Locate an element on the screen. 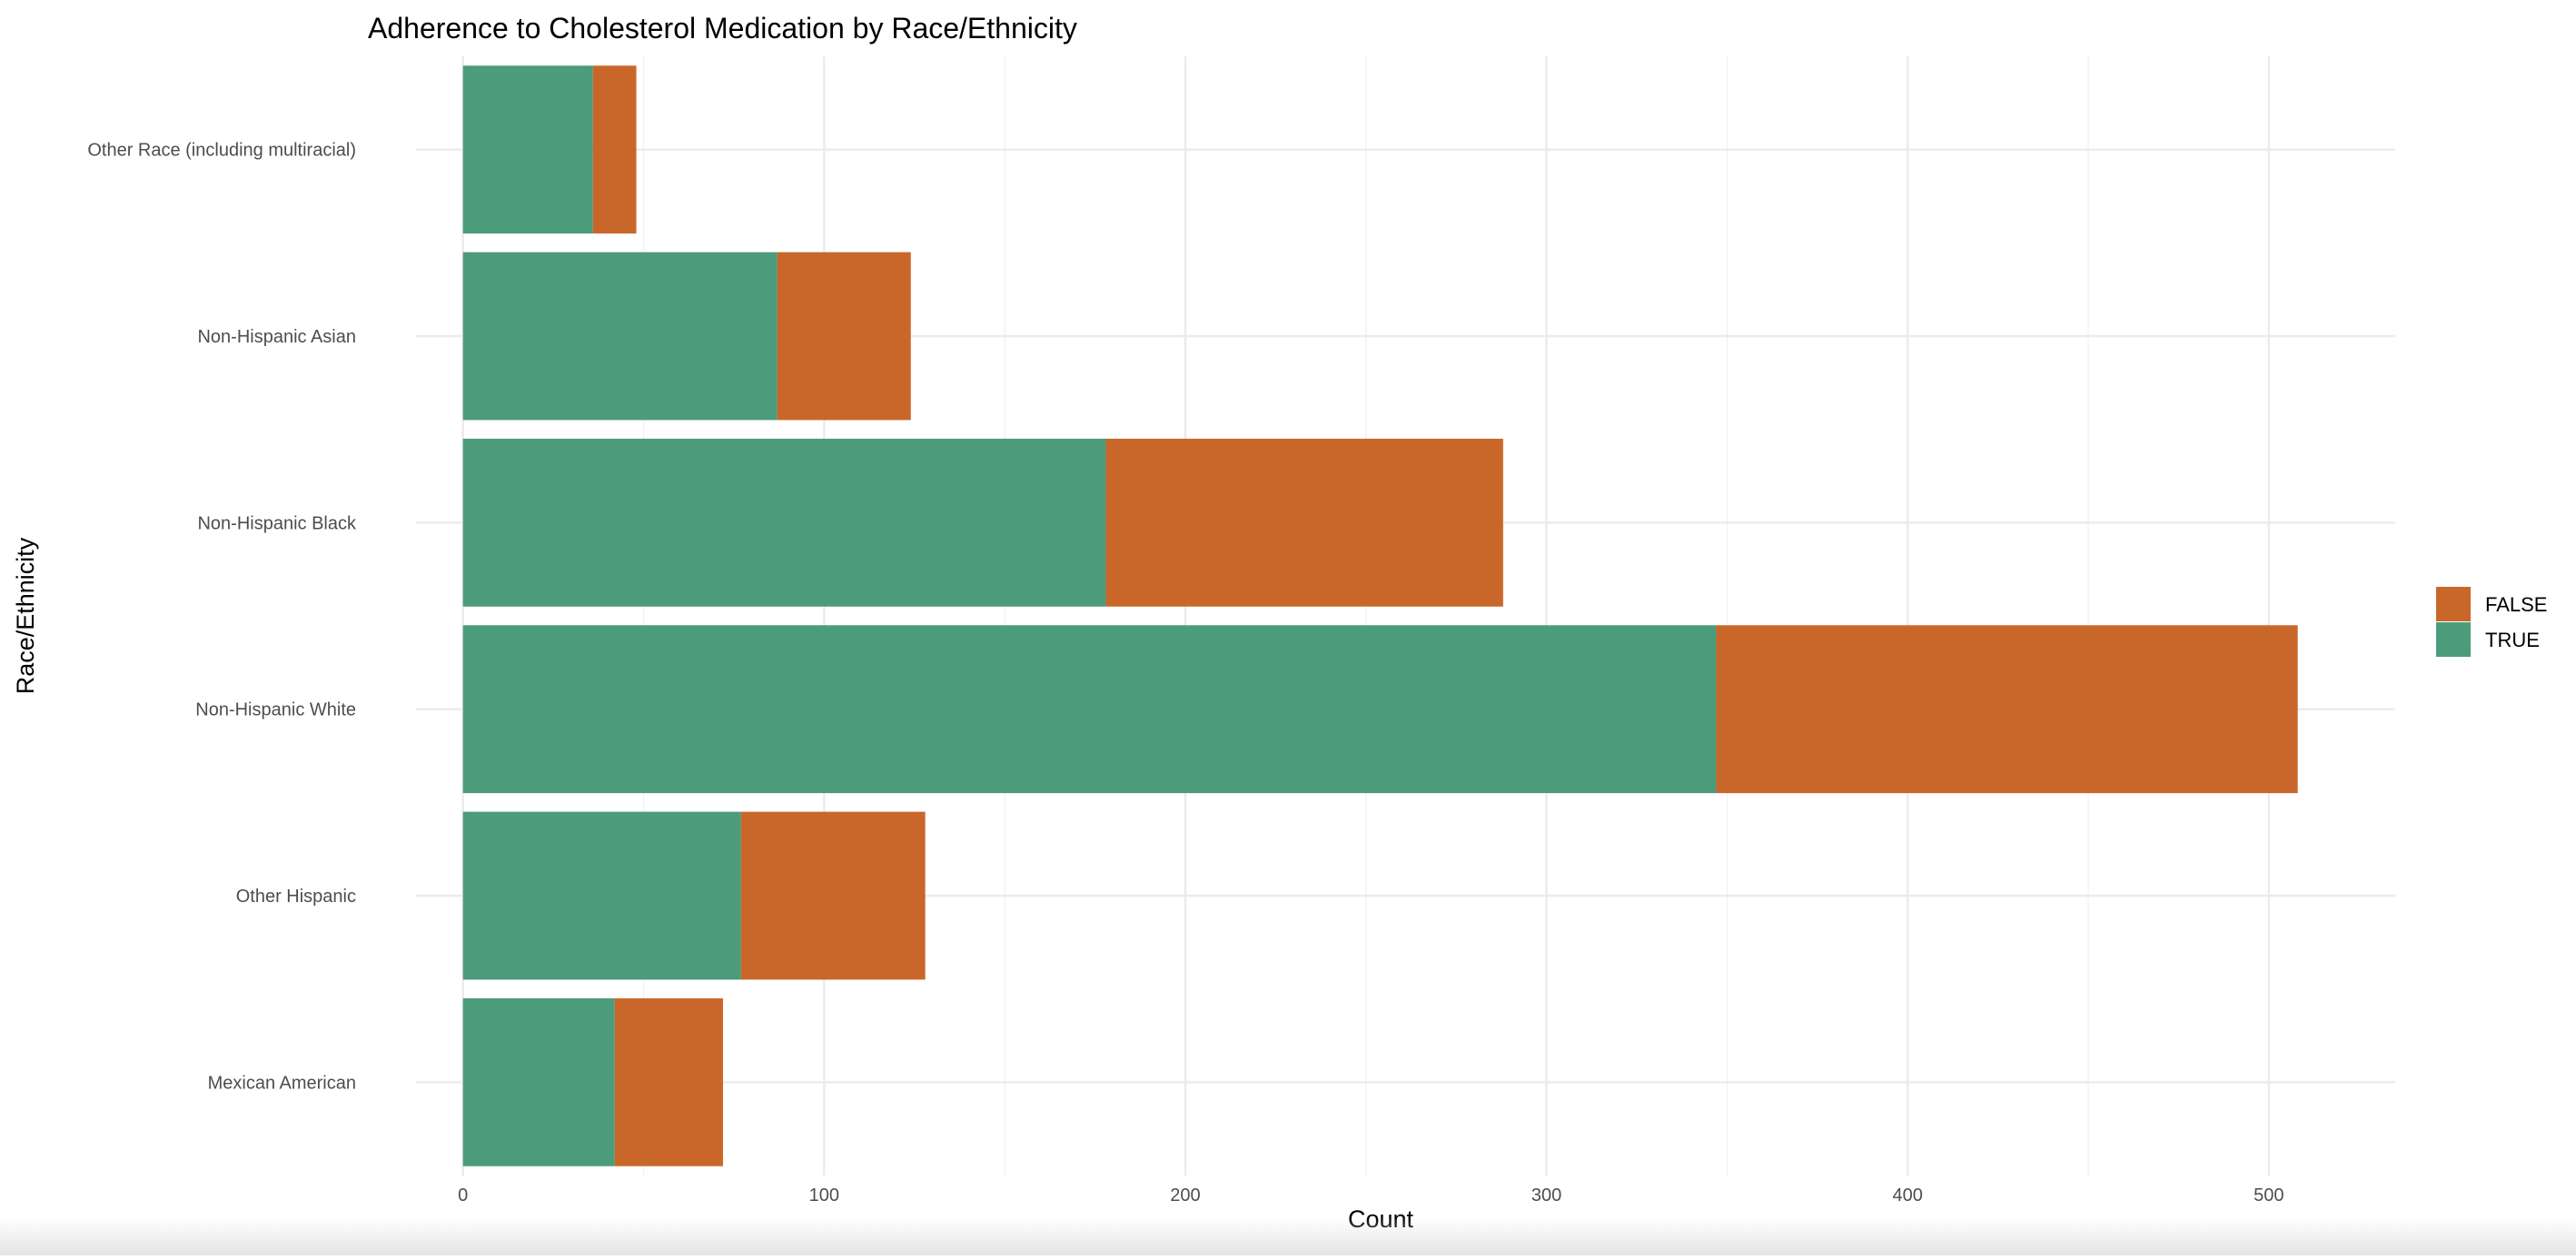  bar-false-mexican-american is located at coordinates (668, 1081).